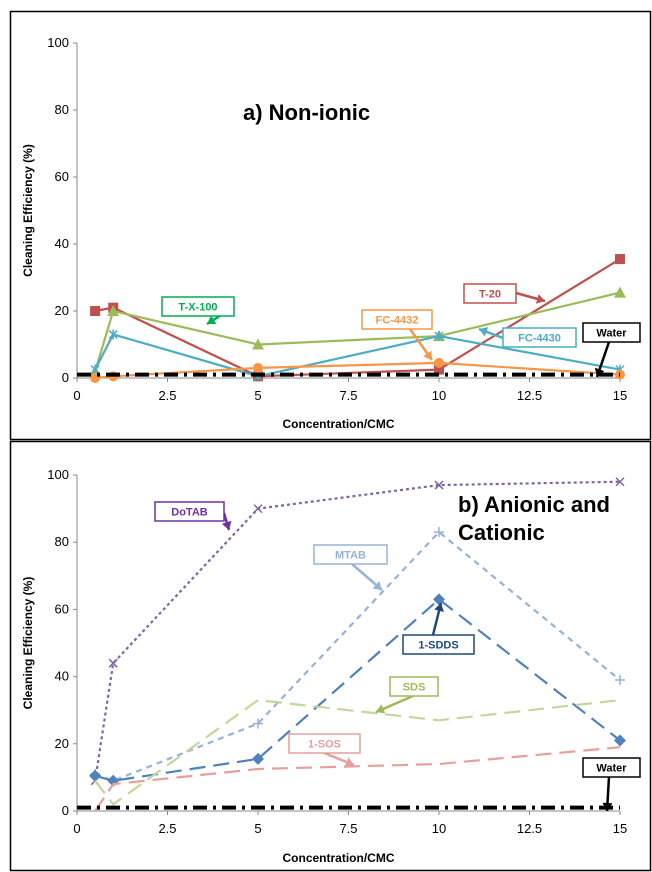  What do you see at coordinates (540, 299) in the screenshot?
I see `callout-arrow-head` at bounding box center [540, 299].